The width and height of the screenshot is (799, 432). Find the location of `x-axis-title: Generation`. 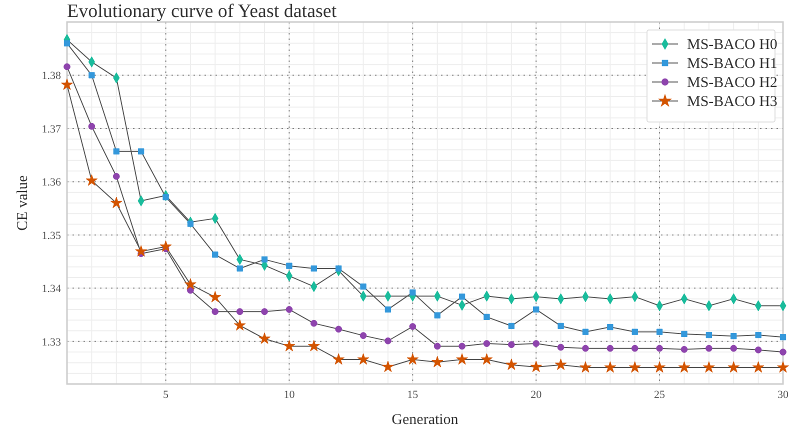

x-axis-title: Generation is located at coordinates (425, 420).